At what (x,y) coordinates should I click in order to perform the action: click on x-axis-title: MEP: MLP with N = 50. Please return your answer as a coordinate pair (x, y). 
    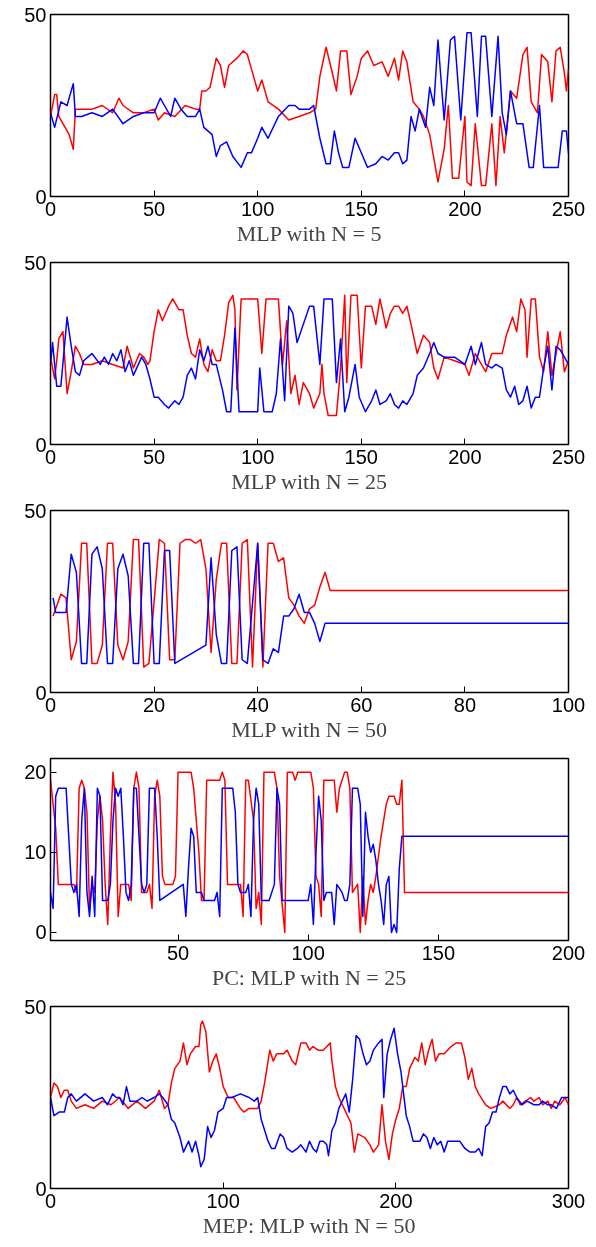
    Looking at the image, I should click on (309, 1225).